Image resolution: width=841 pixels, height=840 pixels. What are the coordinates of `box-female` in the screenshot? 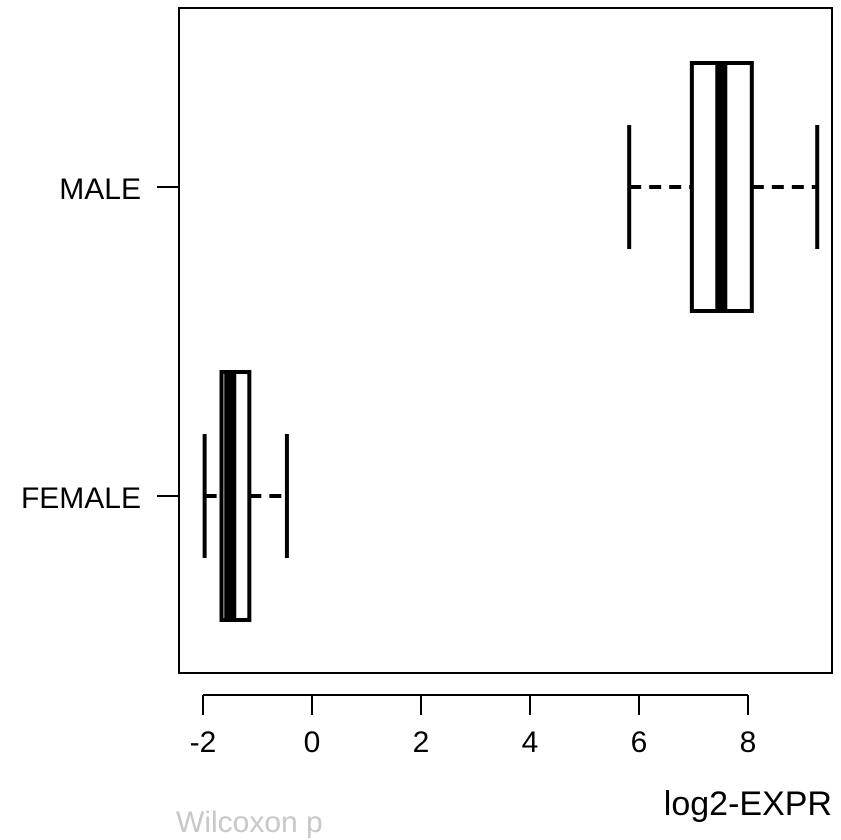 It's located at (245, 496).